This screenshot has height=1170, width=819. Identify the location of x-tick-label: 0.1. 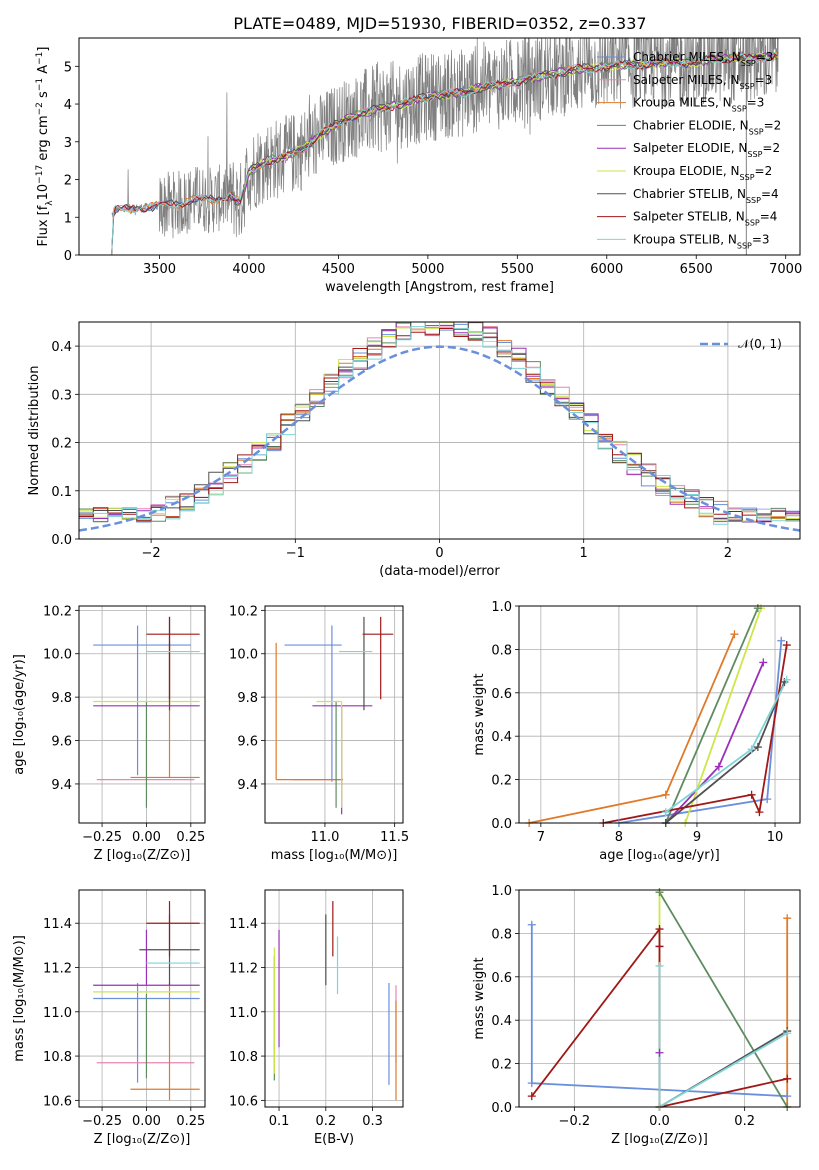
(279, 1121).